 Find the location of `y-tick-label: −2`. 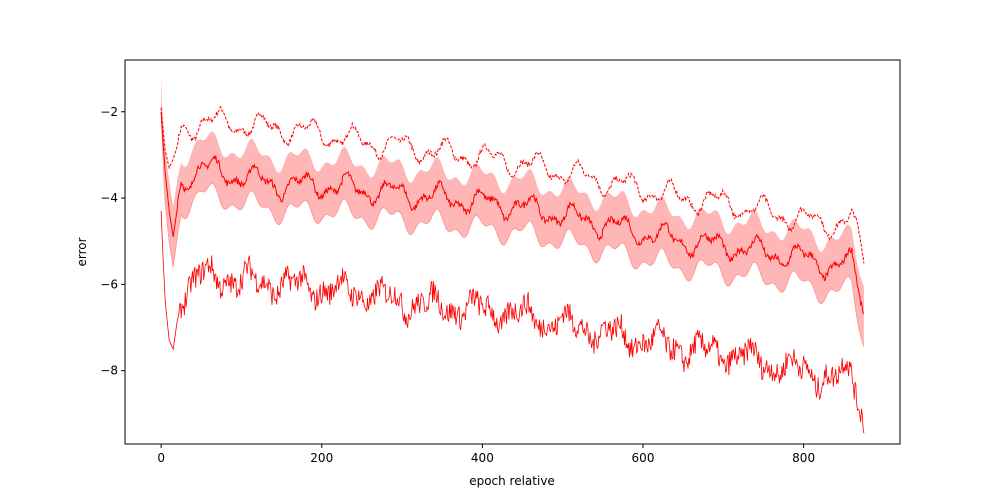

y-tick-label: −2 is located at coordinates (109, 112).